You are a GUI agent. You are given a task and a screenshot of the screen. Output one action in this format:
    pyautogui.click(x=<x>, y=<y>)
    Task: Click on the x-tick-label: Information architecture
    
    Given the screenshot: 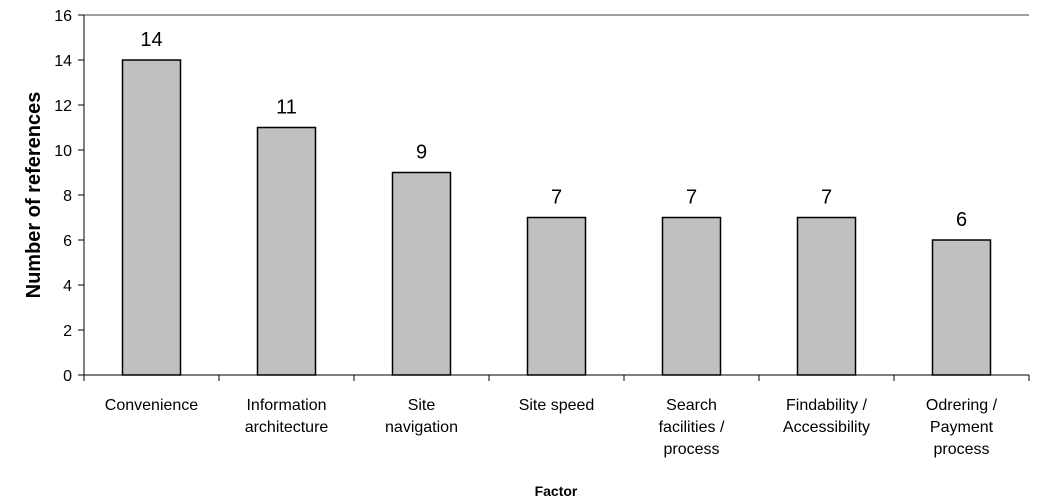 What is the action you would take?
    pyautogui.click(x=287, y=416)
    